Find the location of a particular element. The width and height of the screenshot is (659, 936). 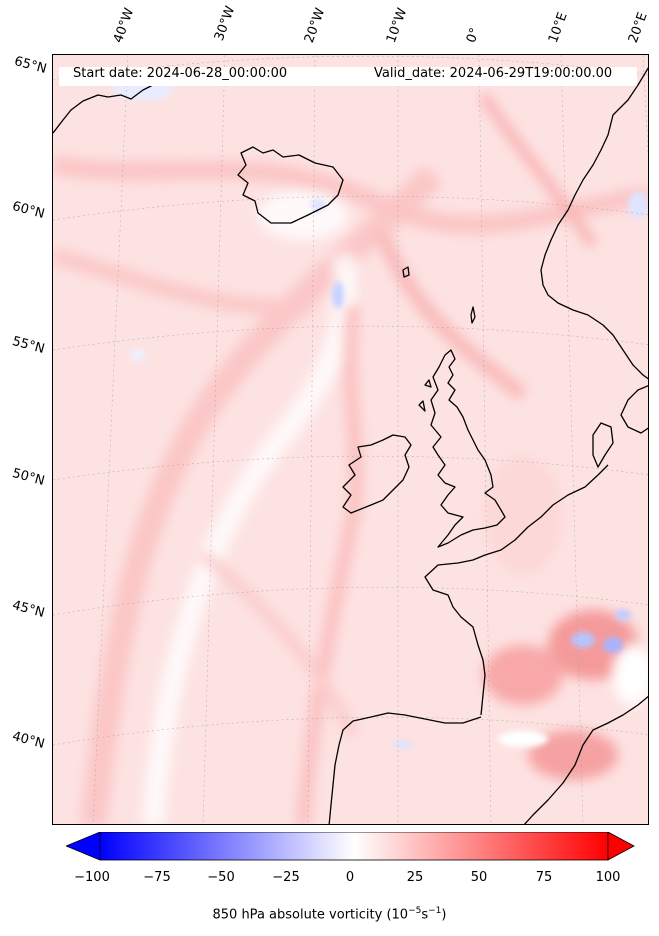

colorbar-label-exp2: −1 is located at coordinates (435, 911).